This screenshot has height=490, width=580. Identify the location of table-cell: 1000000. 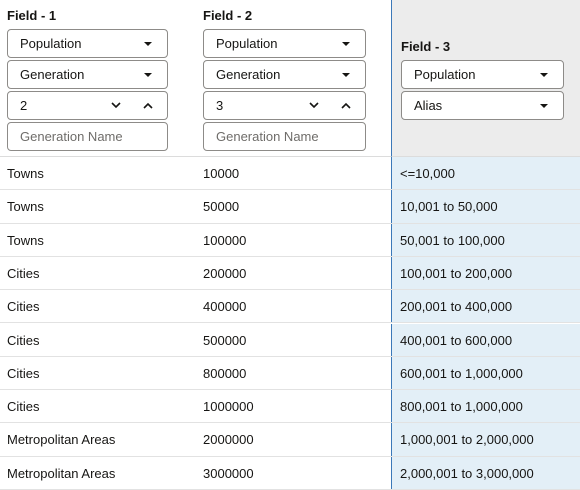
(228, 407).